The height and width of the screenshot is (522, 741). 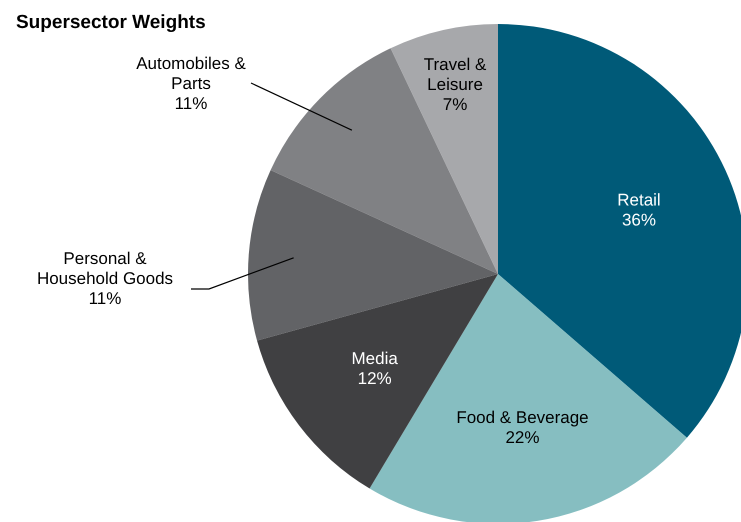 I want to click on slice-label: Food & Beverage, so click(x=522, y=418).